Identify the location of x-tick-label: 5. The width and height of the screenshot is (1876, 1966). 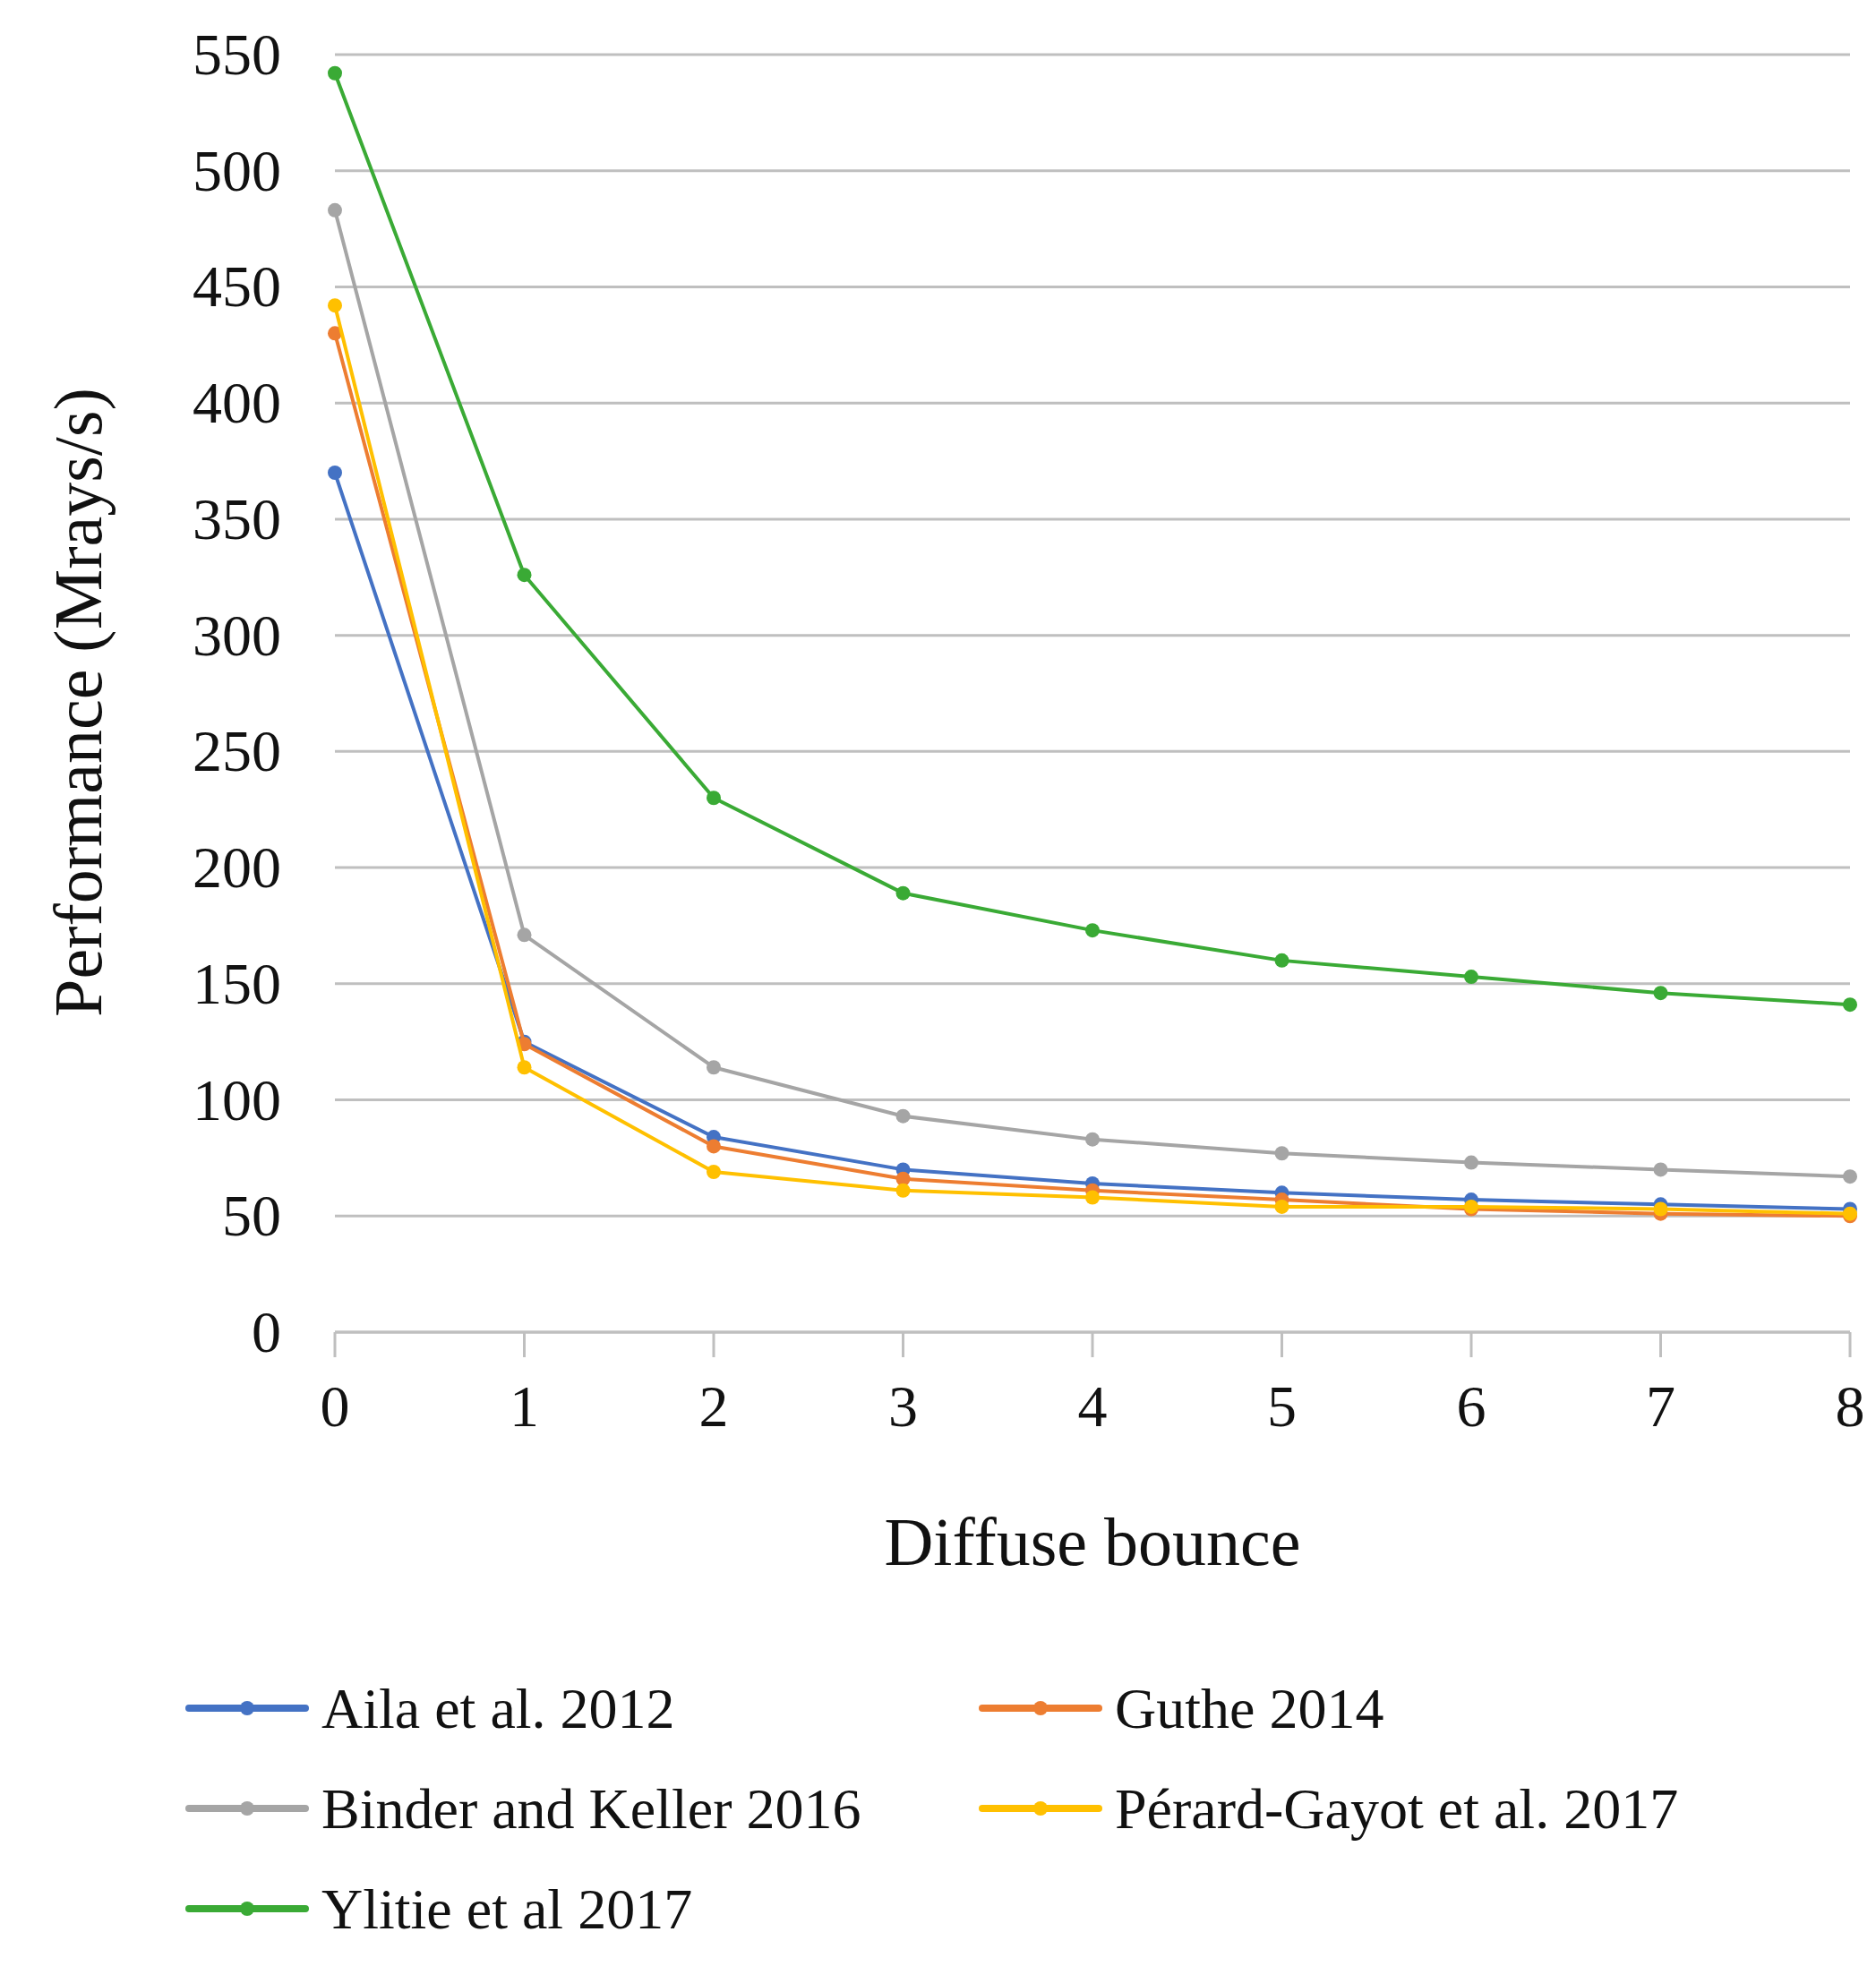
(1282, 1406).